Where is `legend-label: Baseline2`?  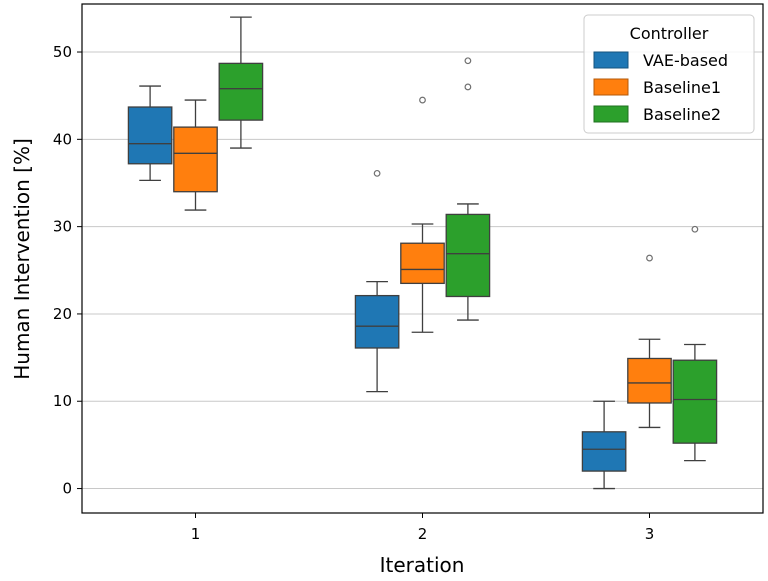
legend-label: Baseline2 is located at coordinates (682, 114).